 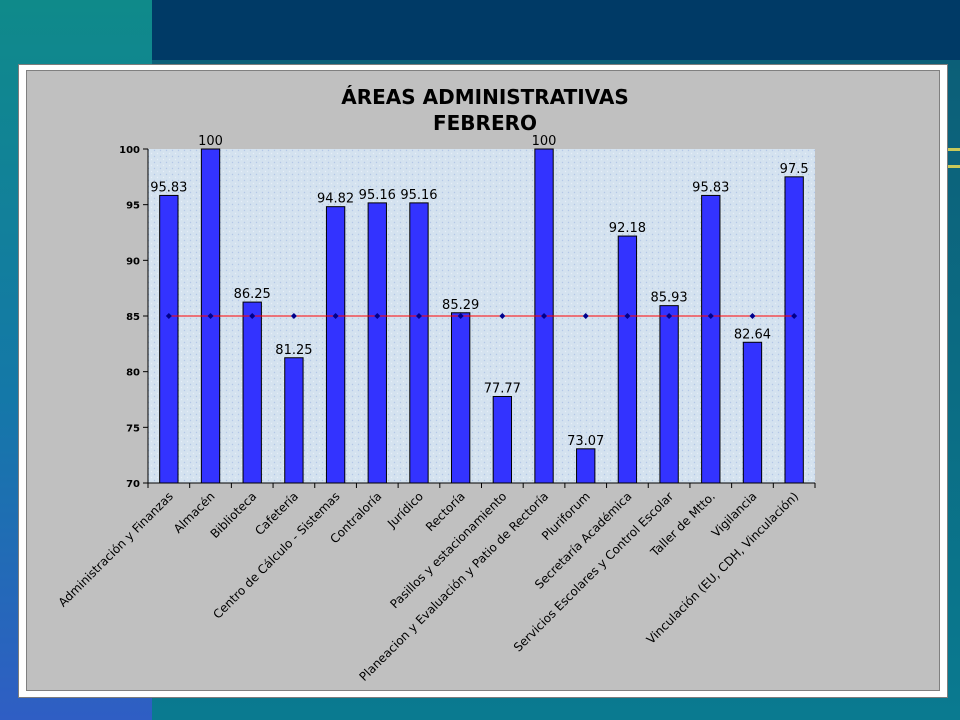 I want to click on y-tick-label: 70, so click(x=133, y=484).